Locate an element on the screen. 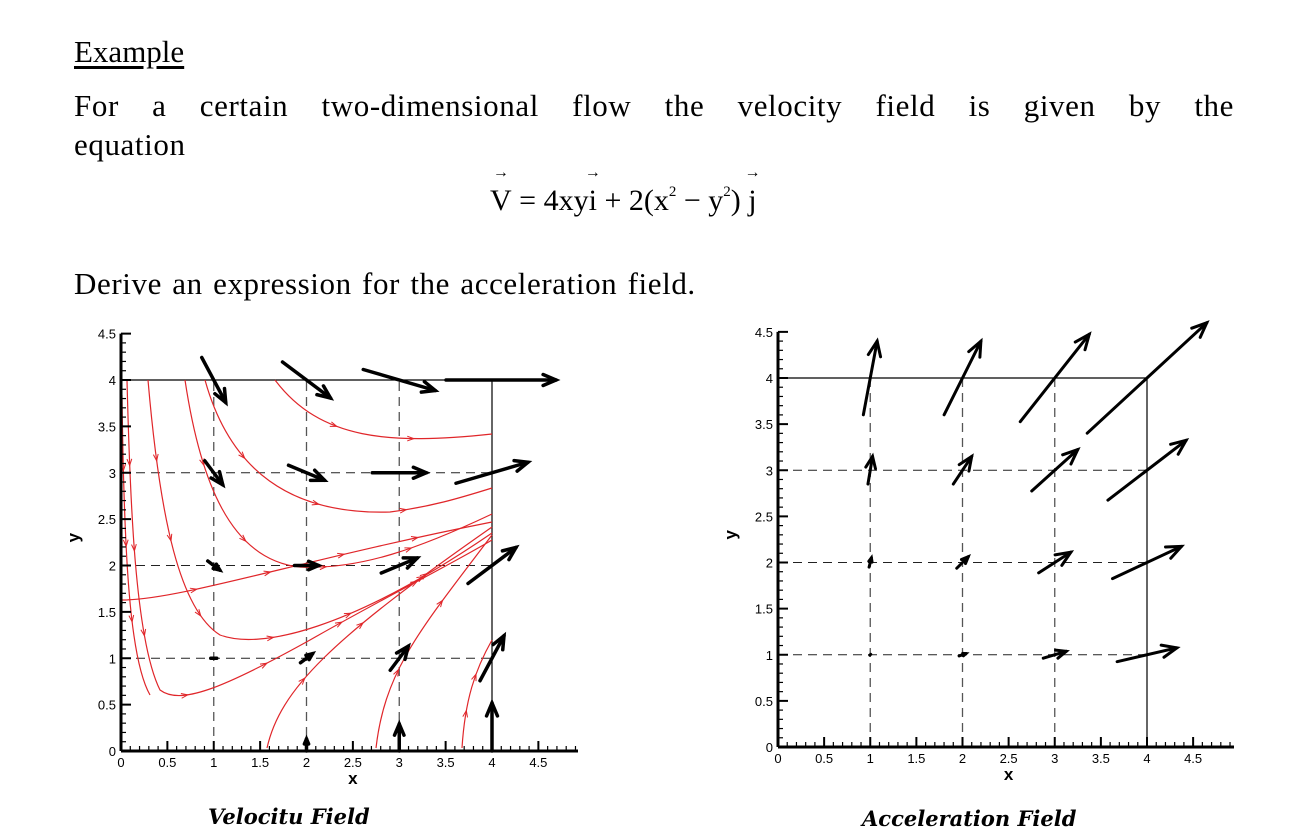 The image size is (1313, 831). unit-vector-i: i is located at coordinates (593, 201).